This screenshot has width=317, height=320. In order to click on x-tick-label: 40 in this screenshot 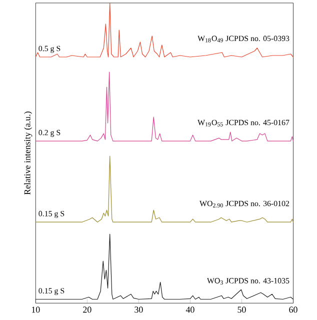, I will do `click(190, 309)`.